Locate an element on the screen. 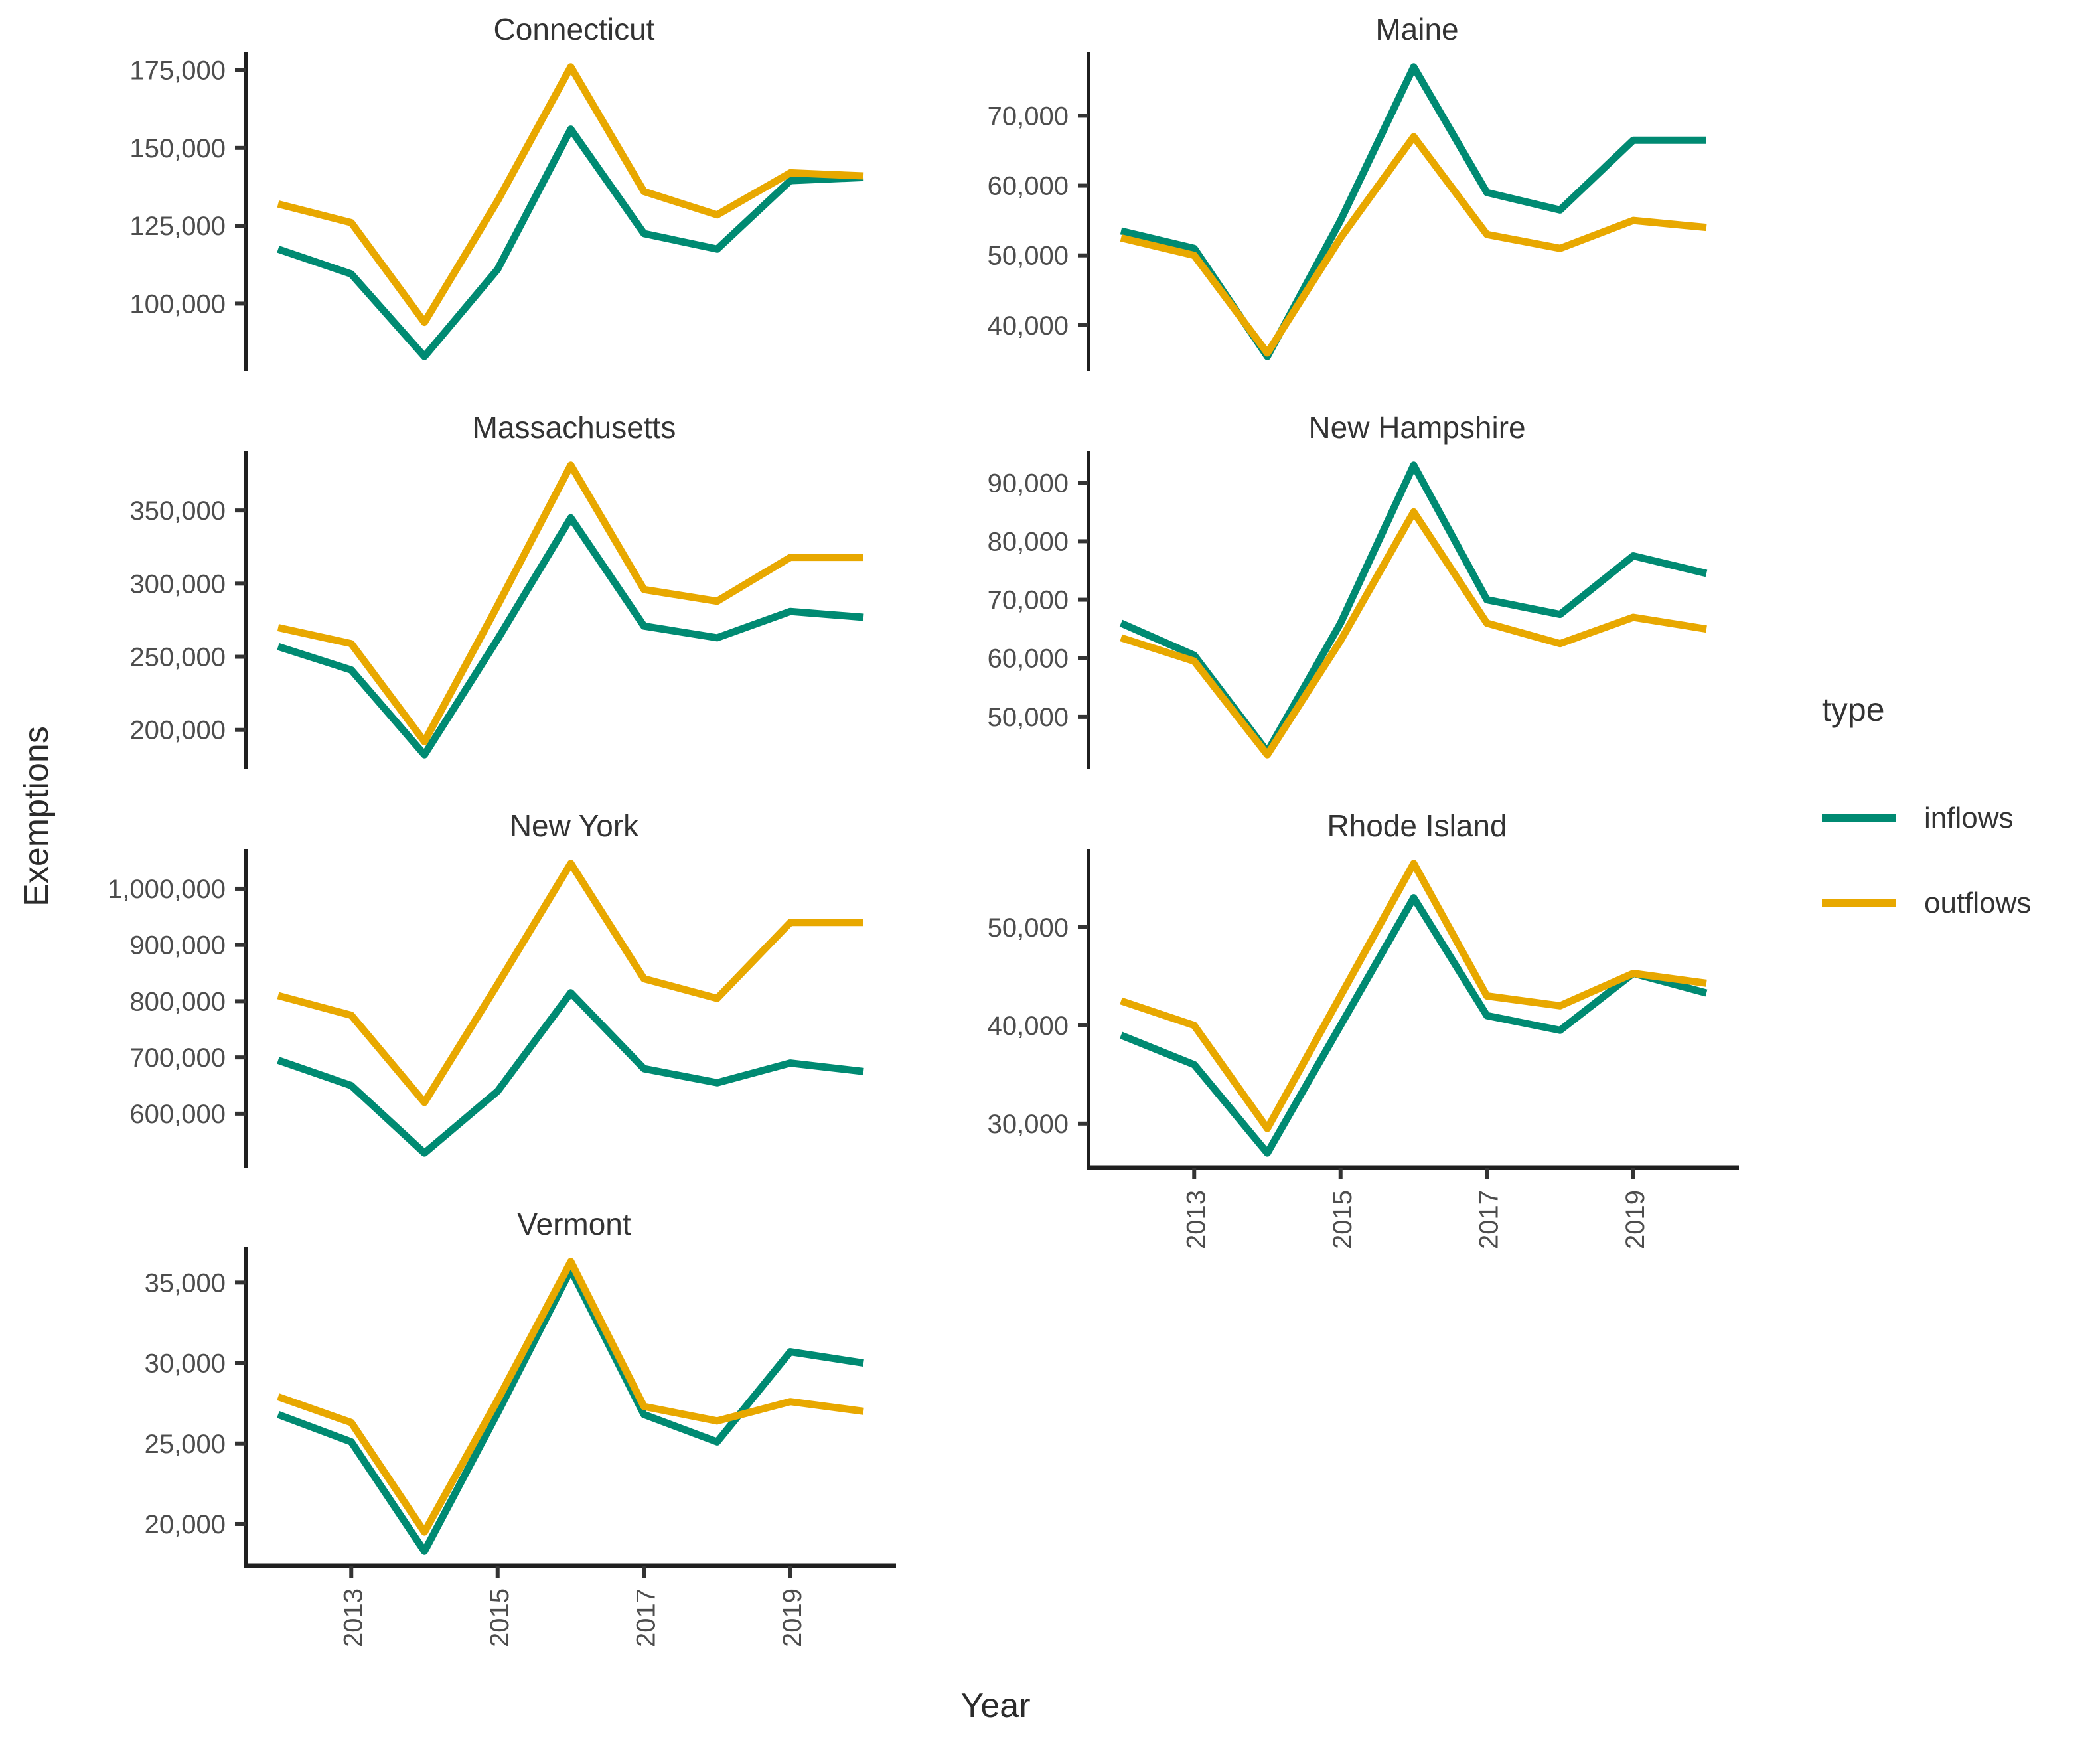  legend-label: inflows is located at coordinates (1969, 818).